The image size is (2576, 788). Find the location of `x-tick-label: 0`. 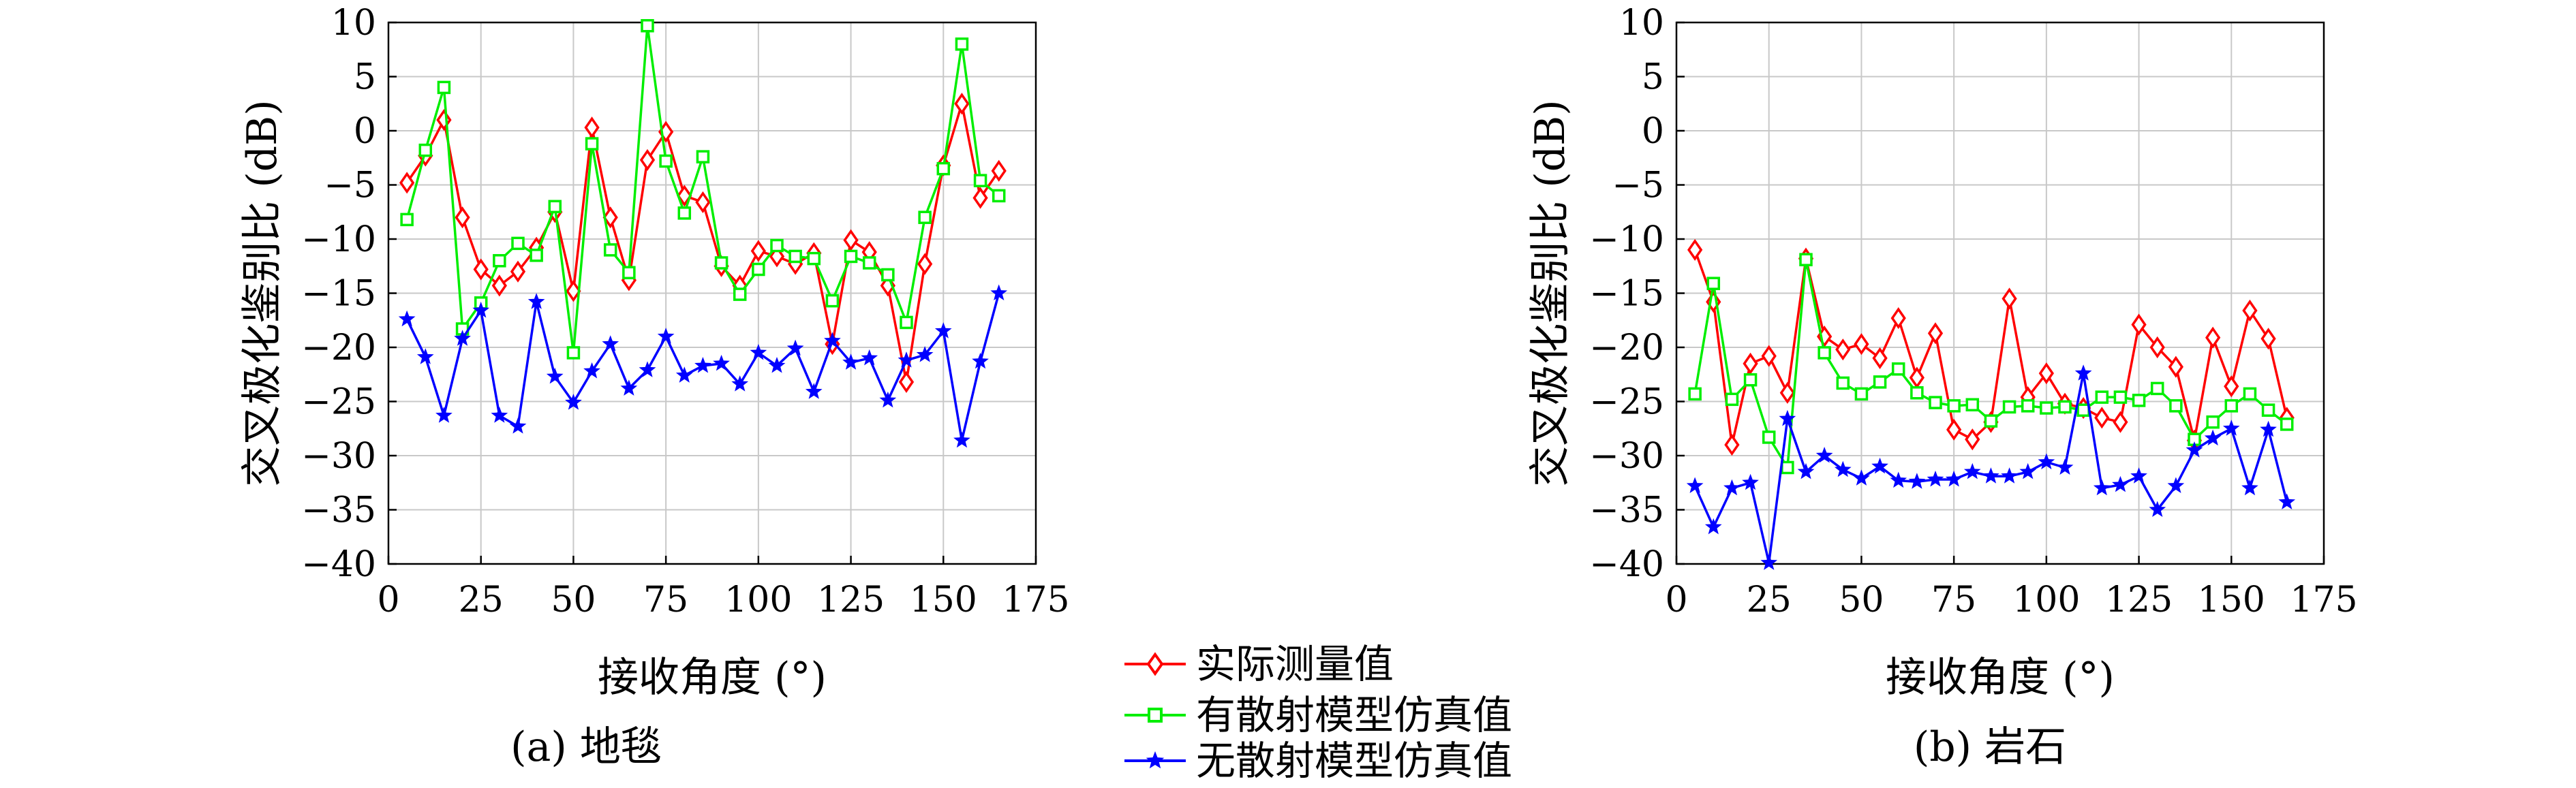

x-tick-label: 0 is located at coordinates (388, 600).